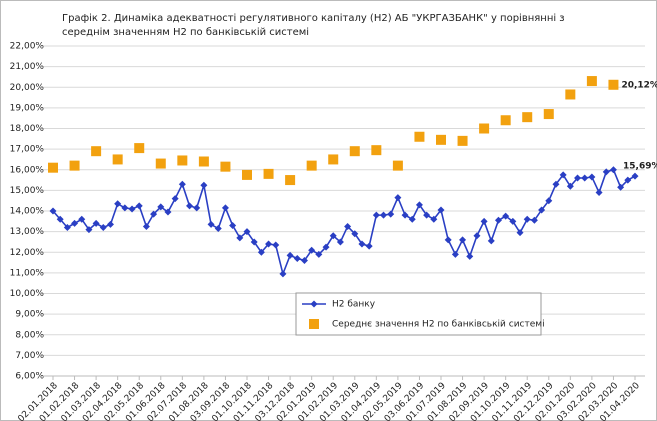 The width and height of the screenshot is (657, 421). I want to click on y-tick-label: 17,00%, so click(27, 150).